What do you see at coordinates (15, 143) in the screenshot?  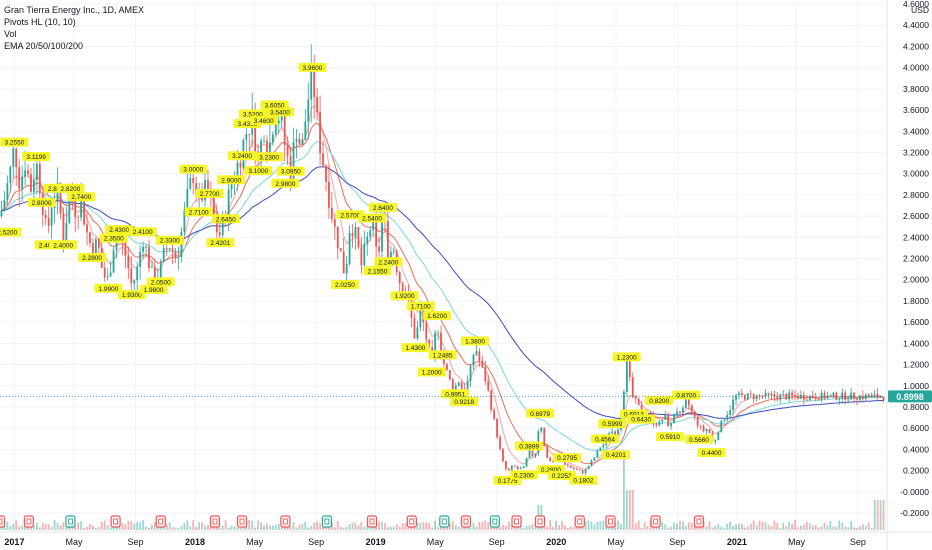 I see `pivot-label-text: 3.2550` at bounding box center [15, 143].